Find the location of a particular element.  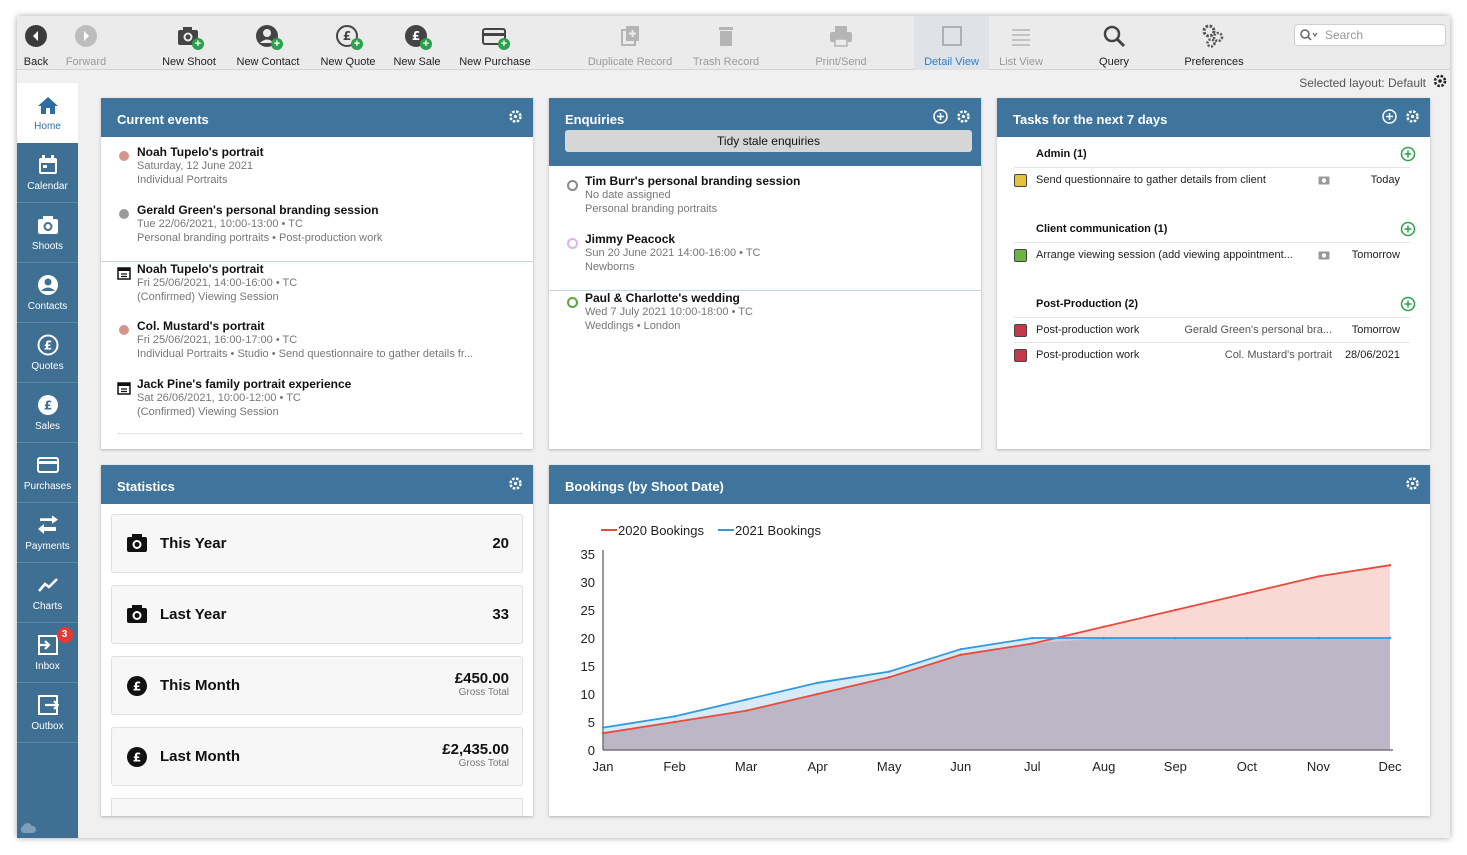

add-enquiry-icon is located at coordinates (940, 118).